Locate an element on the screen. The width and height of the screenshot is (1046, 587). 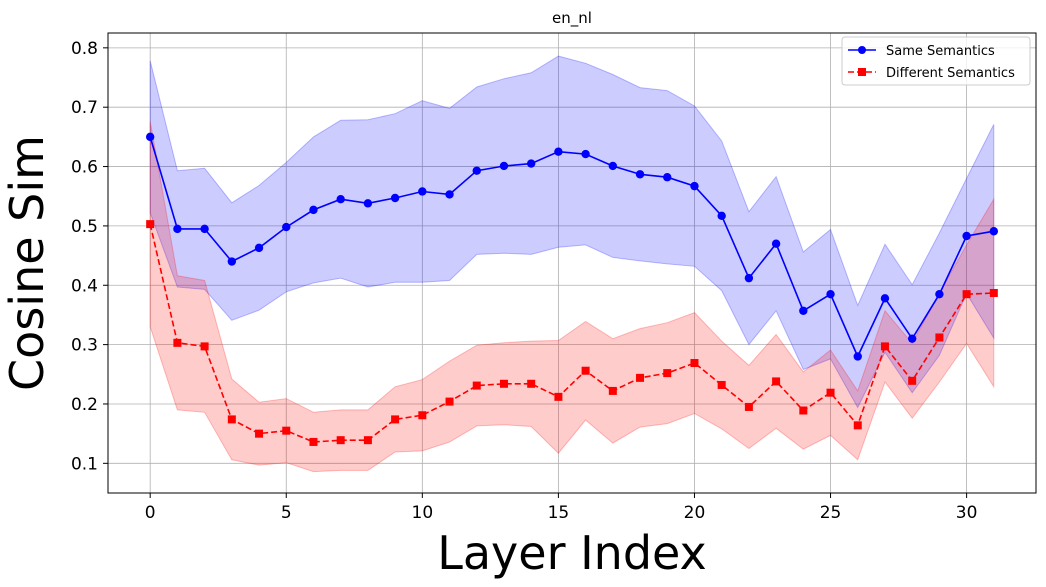
legend-frame is located at coordinates (936, 61).